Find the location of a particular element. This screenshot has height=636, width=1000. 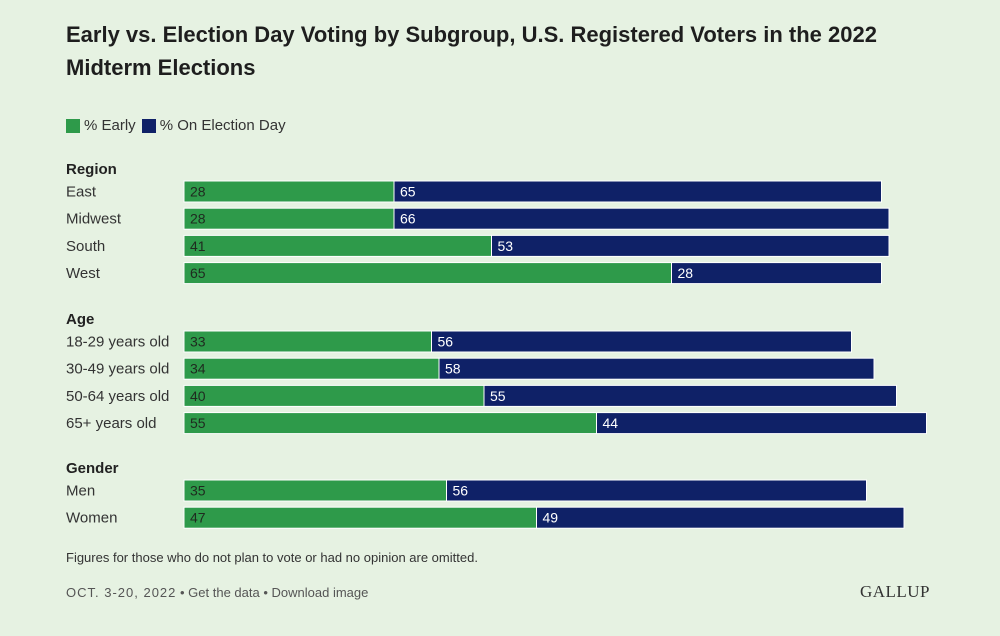

survey-date: OCT. 3-20, 2022 is located at coordinates (121, 592).